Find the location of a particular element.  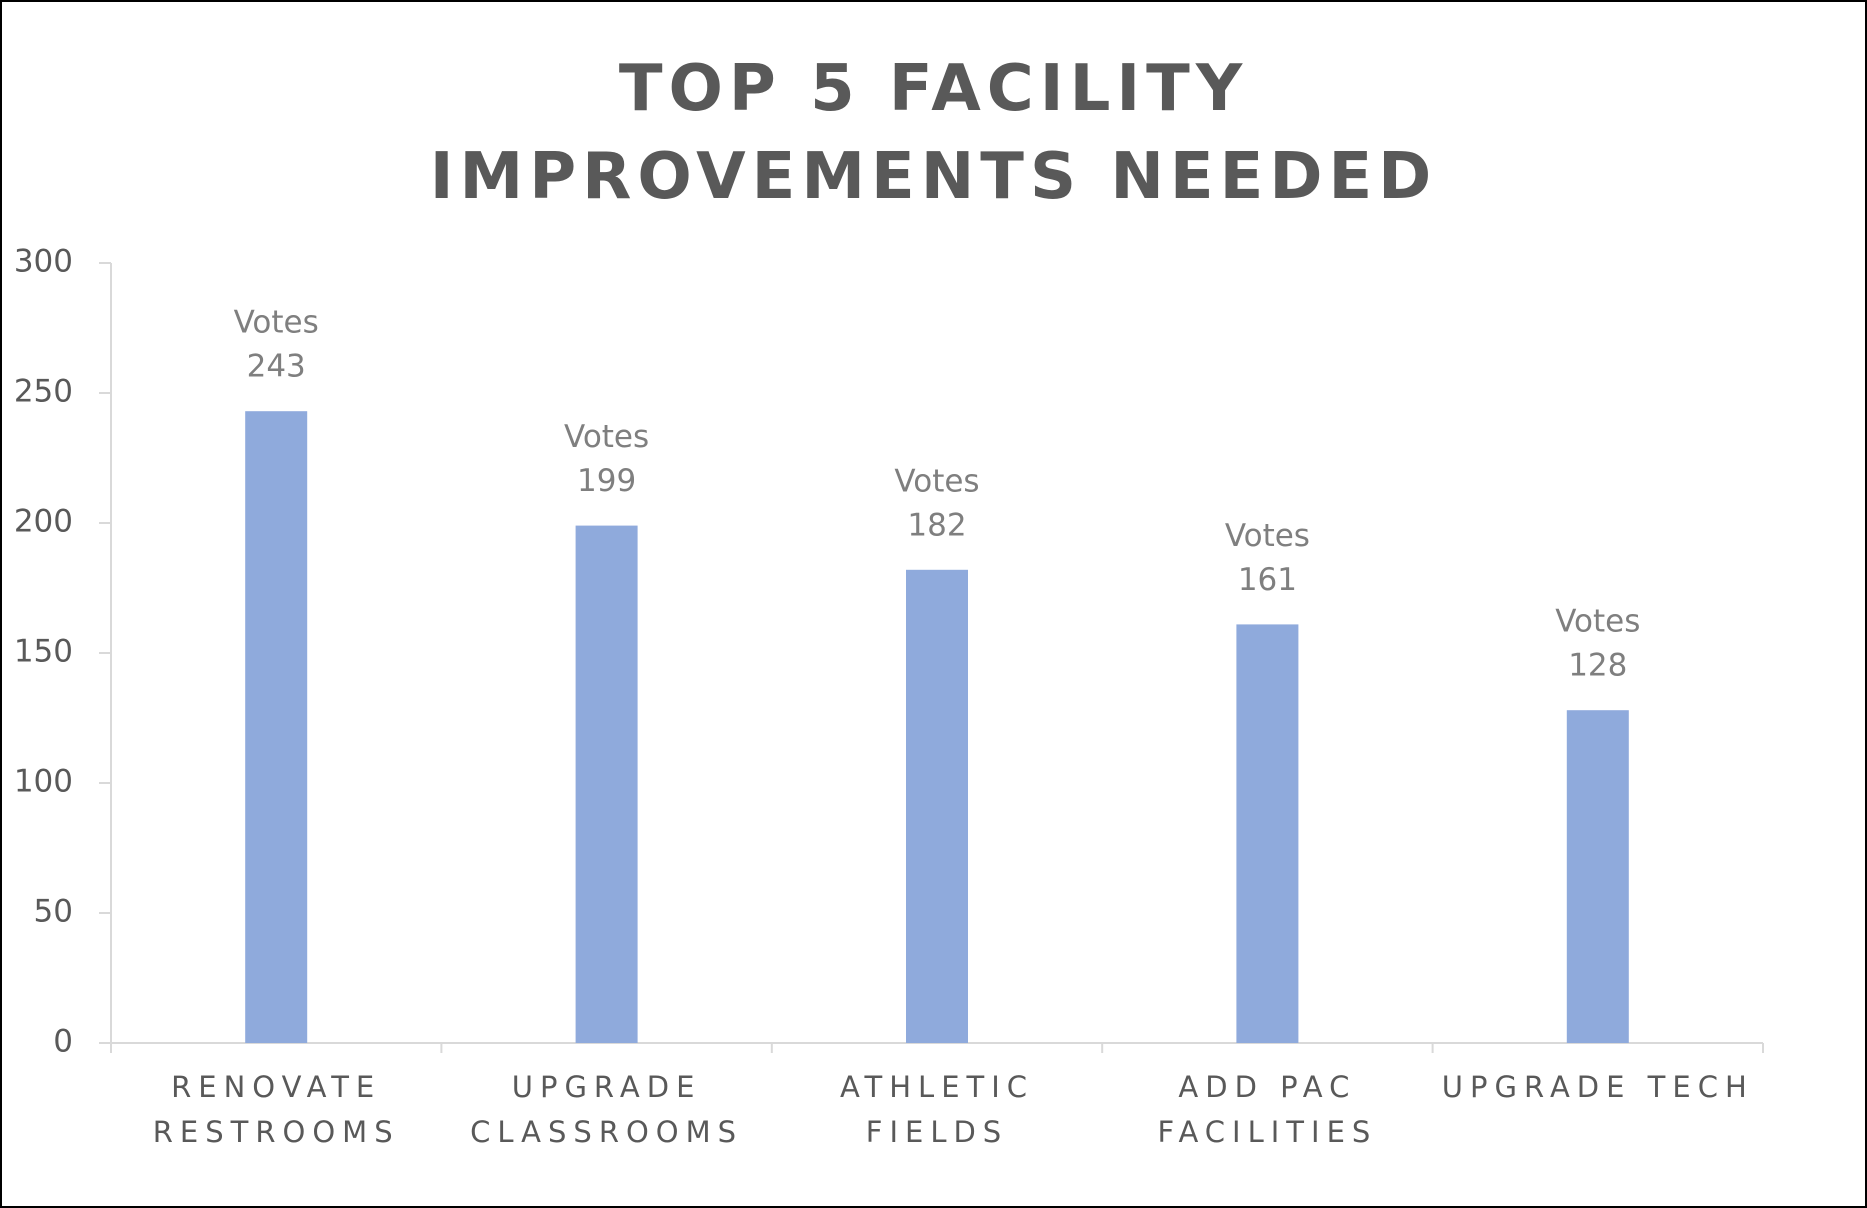

y-tick-label: 100 is located at coordinates (43, 782).